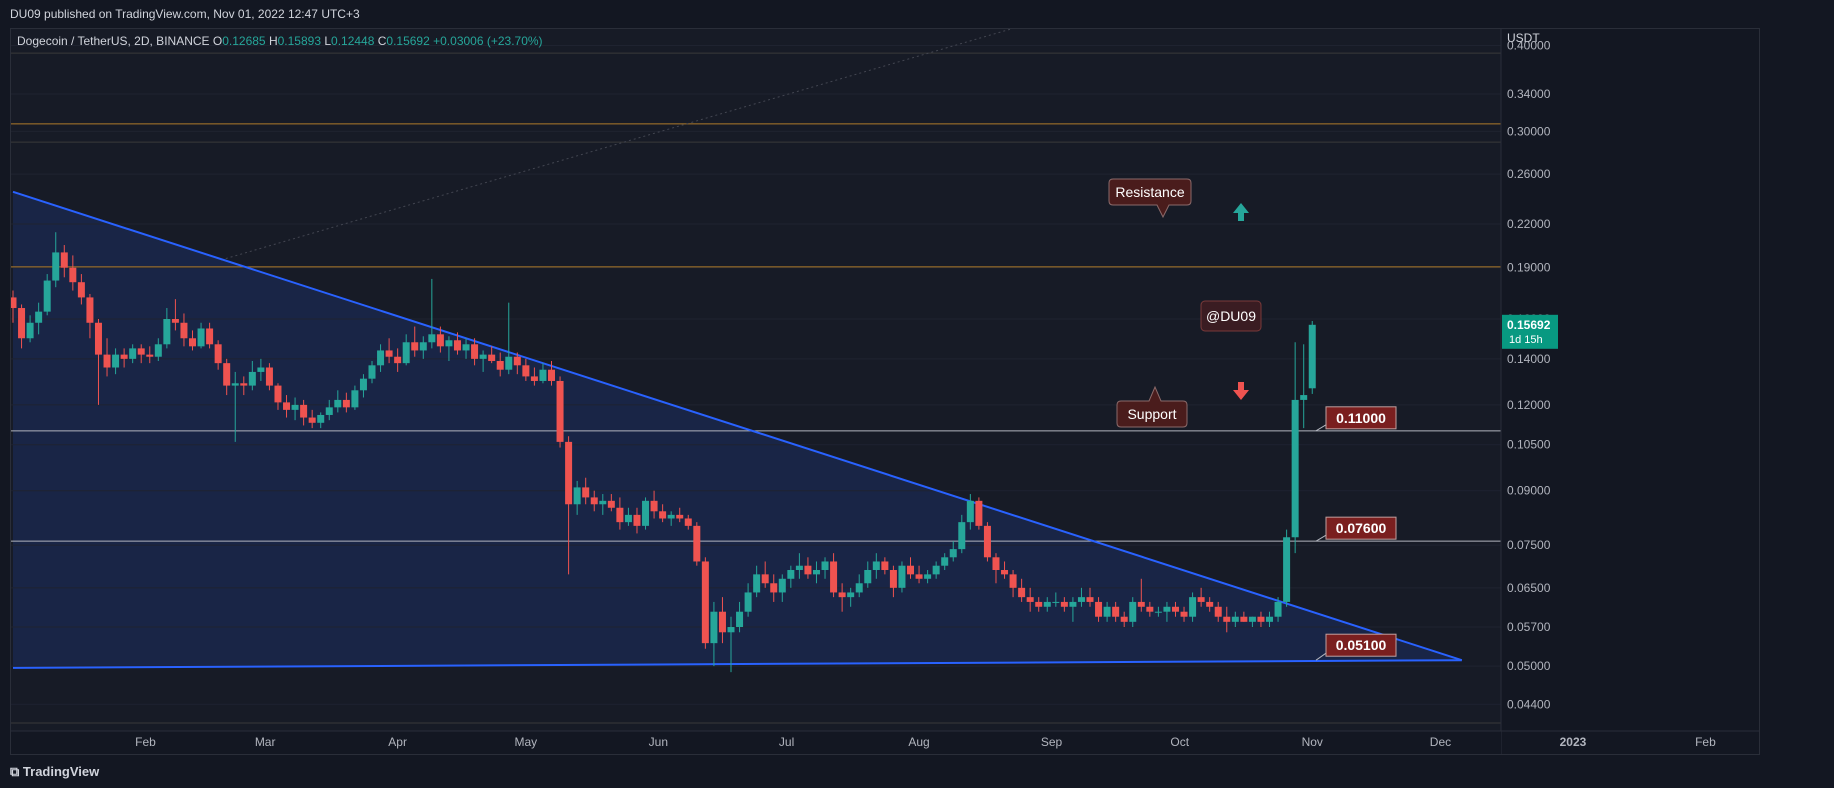 This screenshot has width=1834, height=788. Describe the element at coordinates (397, 742) in the screenshot. I see `time-axis-tick: Apr` at that location.